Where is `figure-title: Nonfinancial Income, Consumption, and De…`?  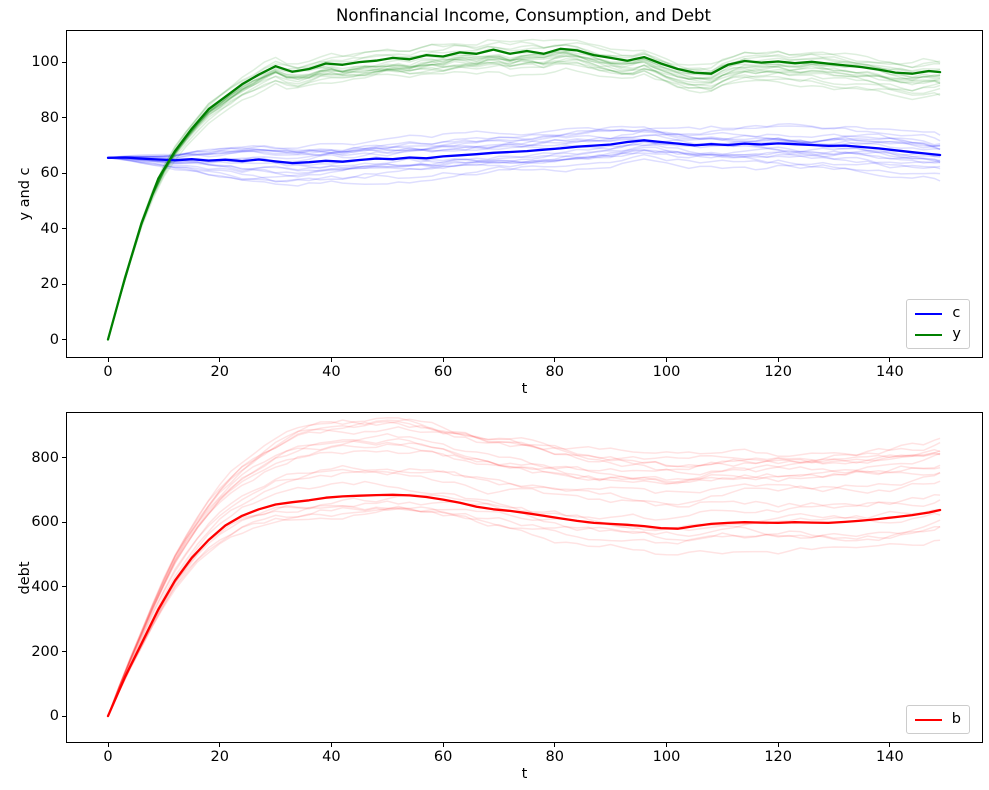 figure-title: Nonfinancial Income, Consumption, and De… is located at coordinates (523, 15).